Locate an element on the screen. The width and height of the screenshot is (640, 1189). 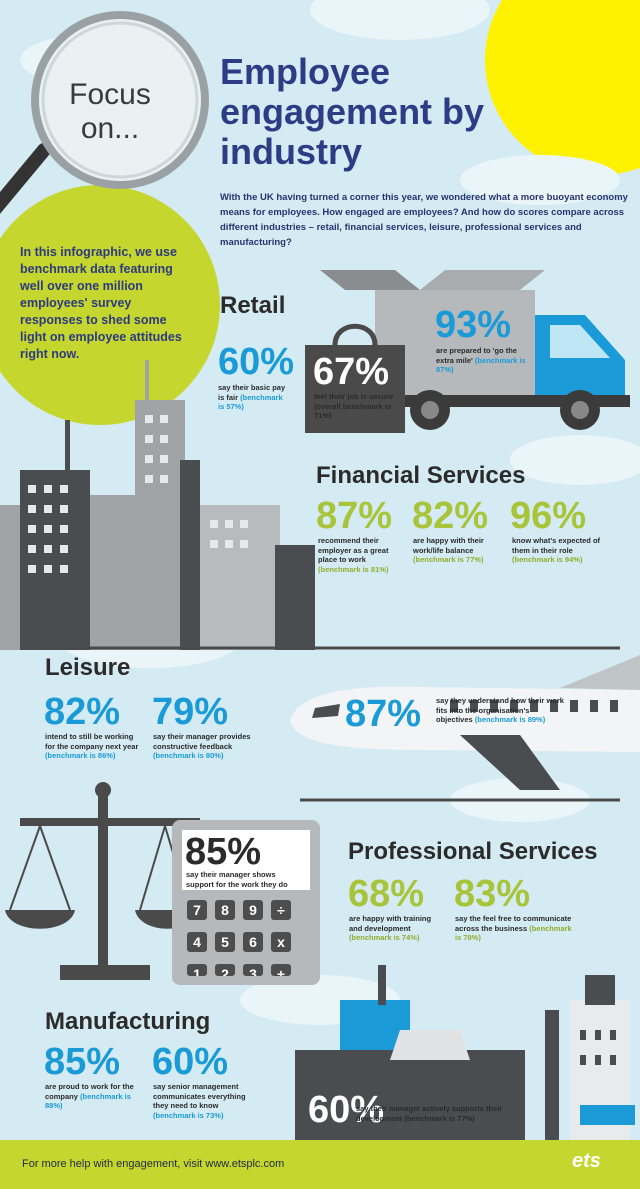
manufacturing-stat-3-bench: (benchmark is 77%) is located at coordinates (439, 1118).